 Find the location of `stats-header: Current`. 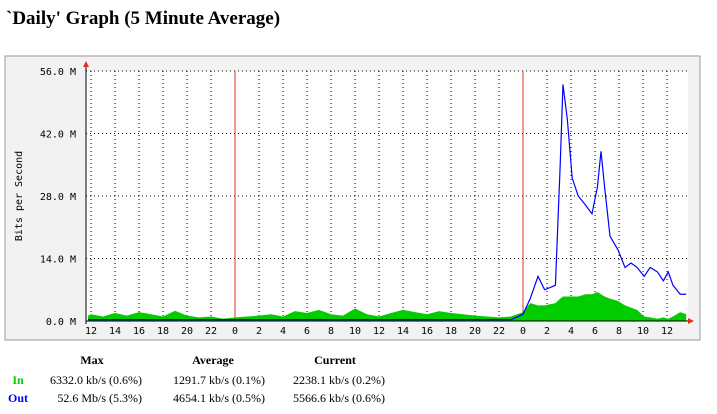

stats-header: Current is located at coordinates (335, 360).